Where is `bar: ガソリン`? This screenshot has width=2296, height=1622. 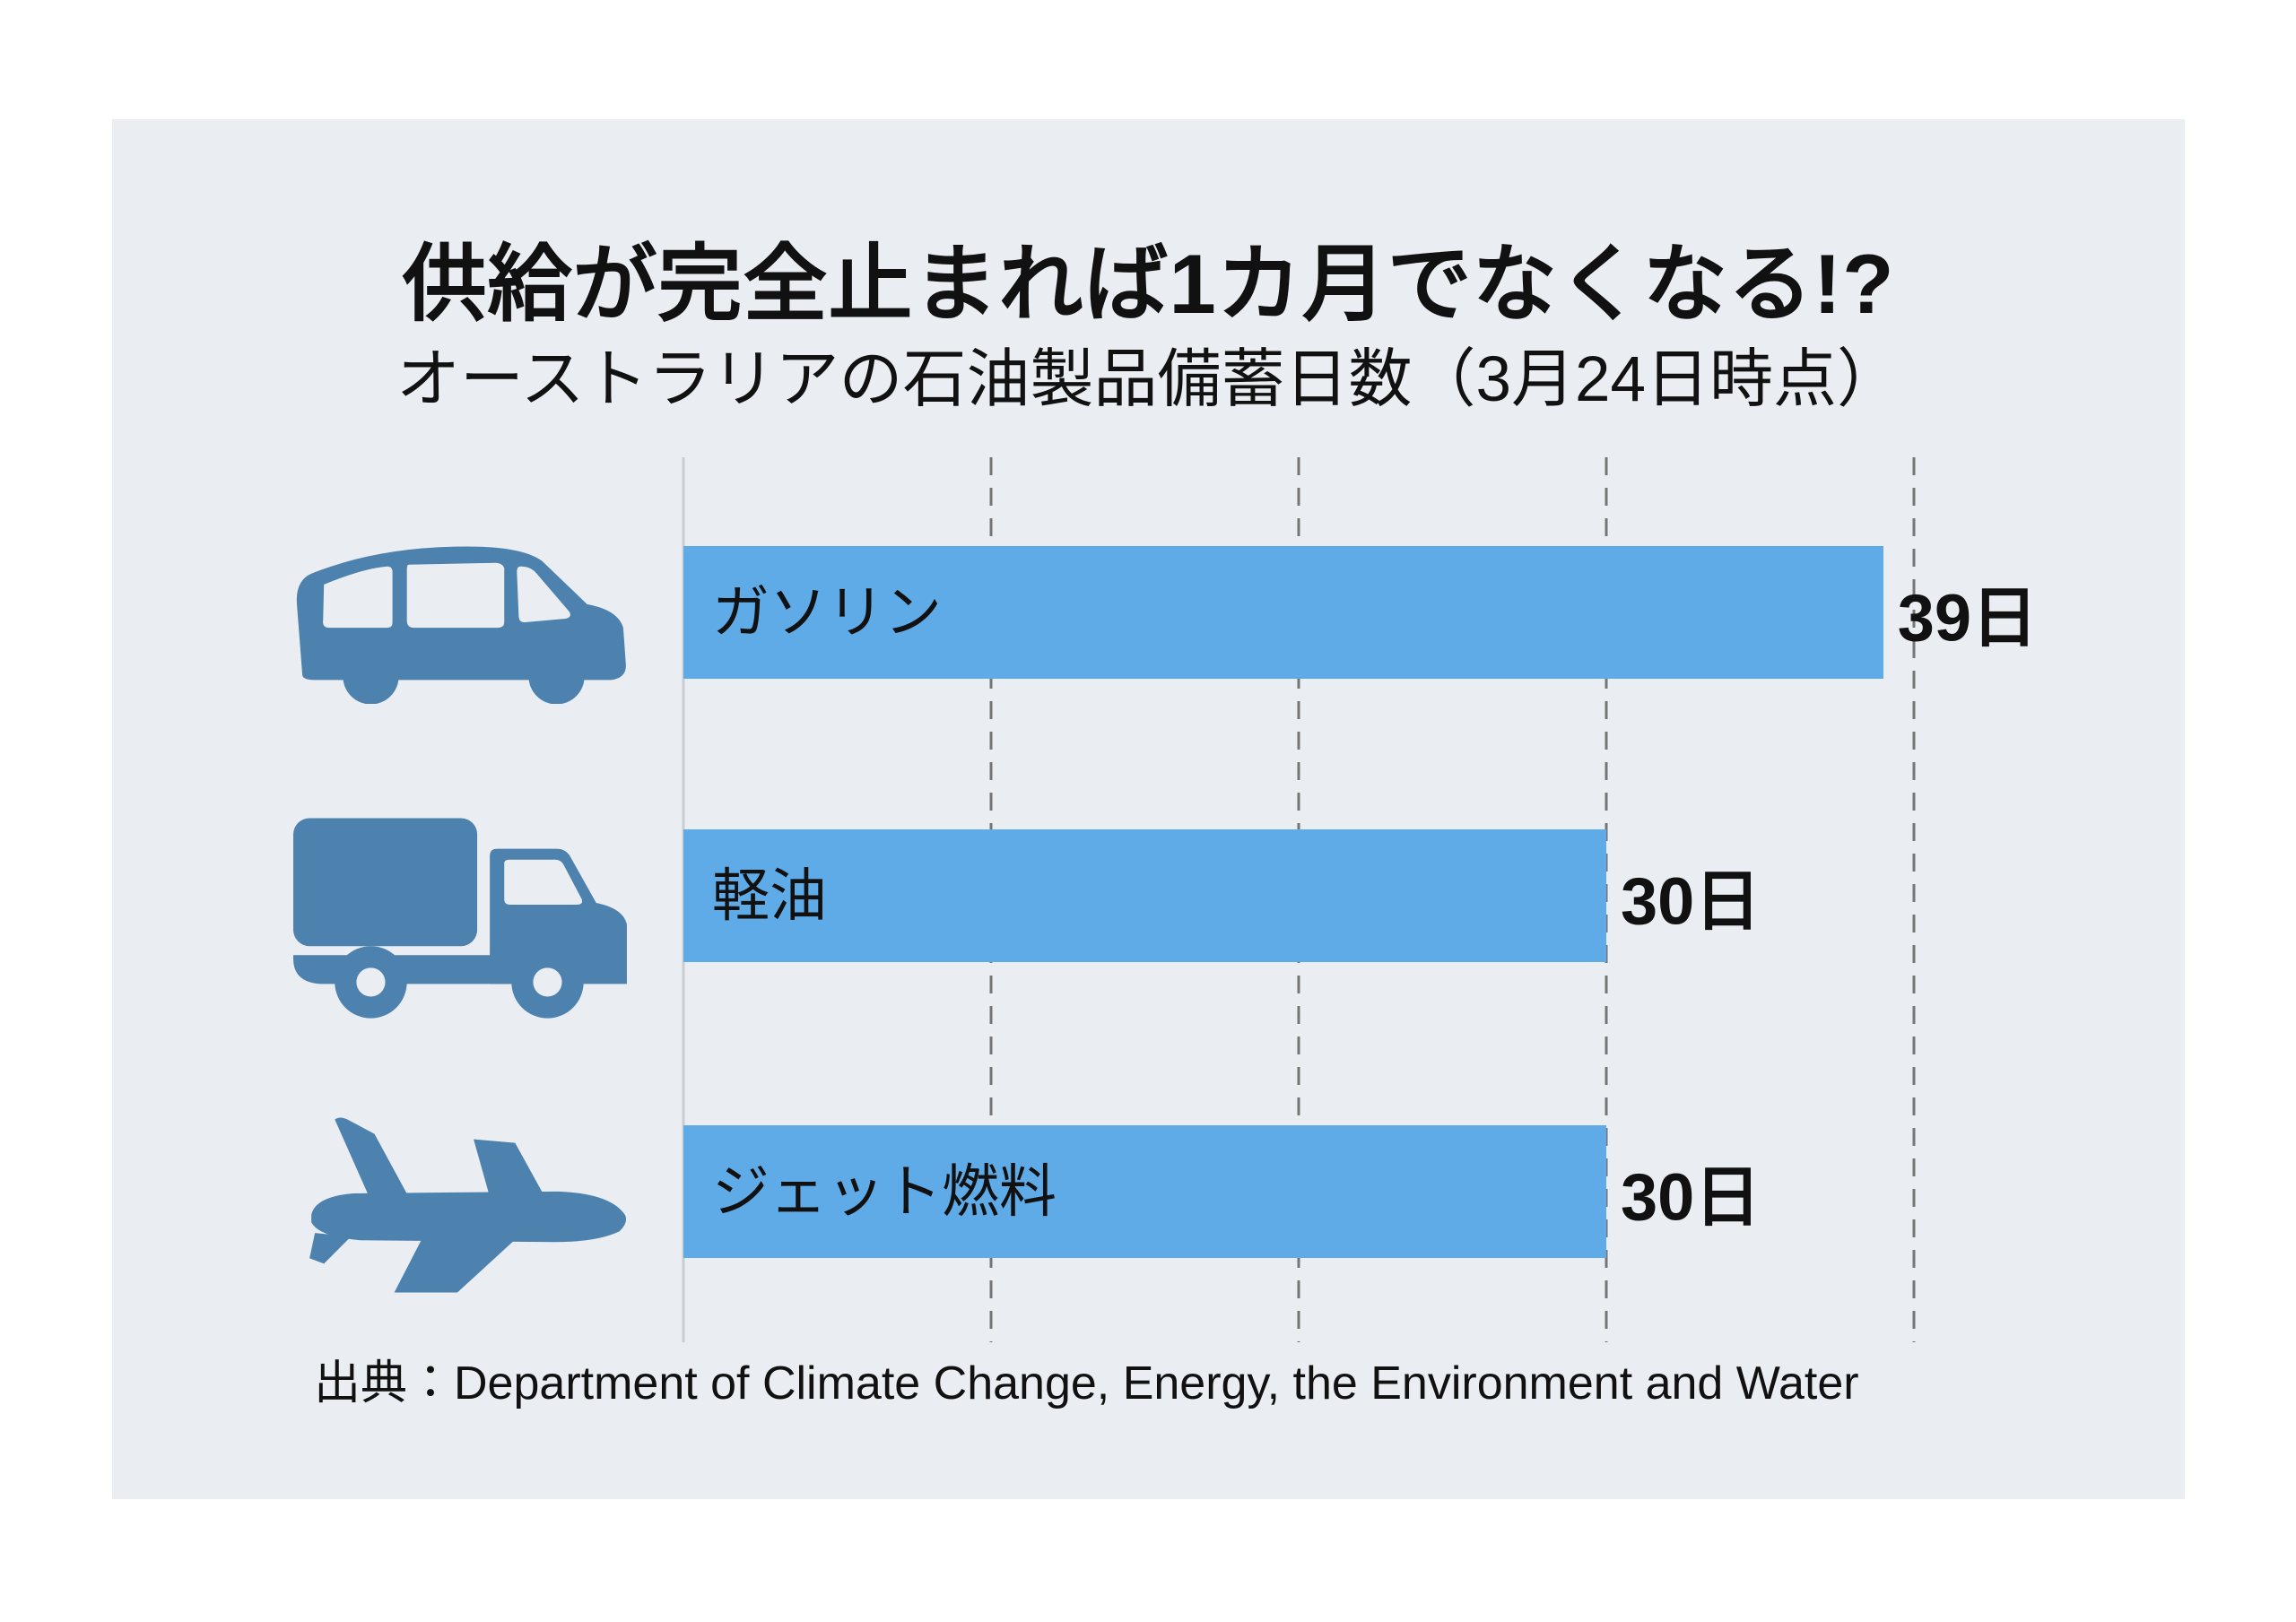
bar: ガソリン is located at coordinates (1283, 612).